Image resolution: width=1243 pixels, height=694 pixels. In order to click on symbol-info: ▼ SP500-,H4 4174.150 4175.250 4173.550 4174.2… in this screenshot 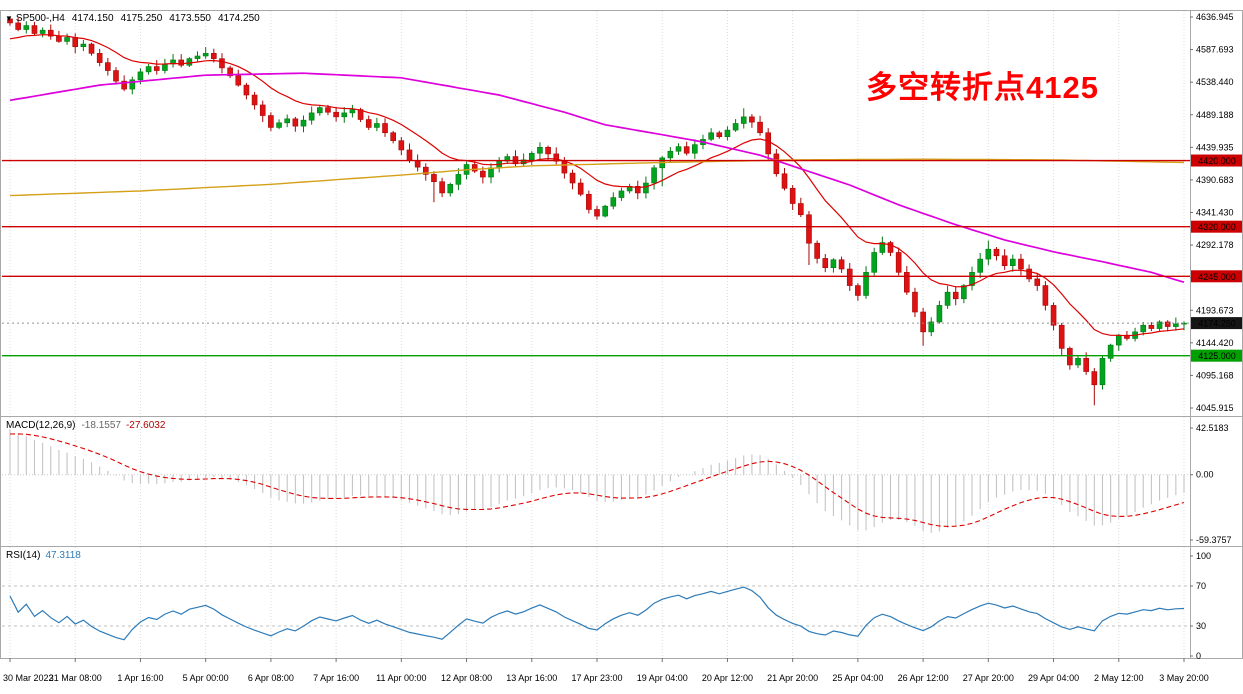, I will do `click(132, 18)`.